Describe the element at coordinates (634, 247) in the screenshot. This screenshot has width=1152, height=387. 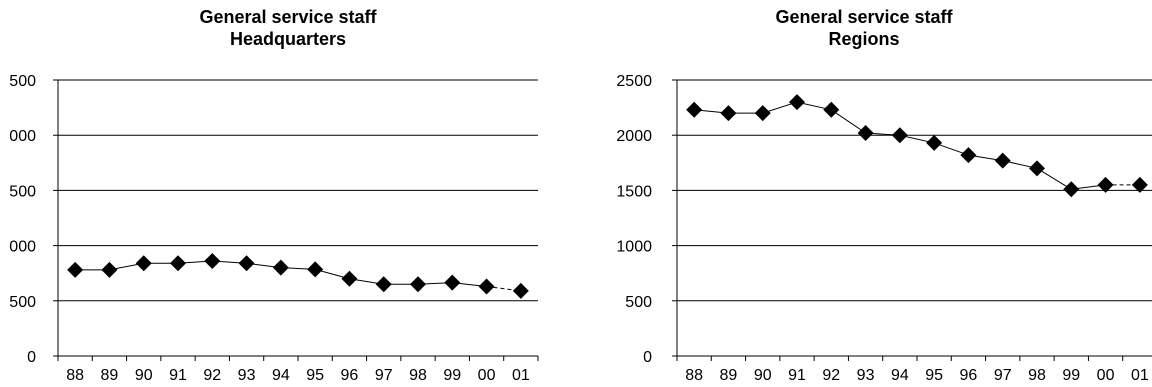
I see `y-tick-label: 1000` at that location.